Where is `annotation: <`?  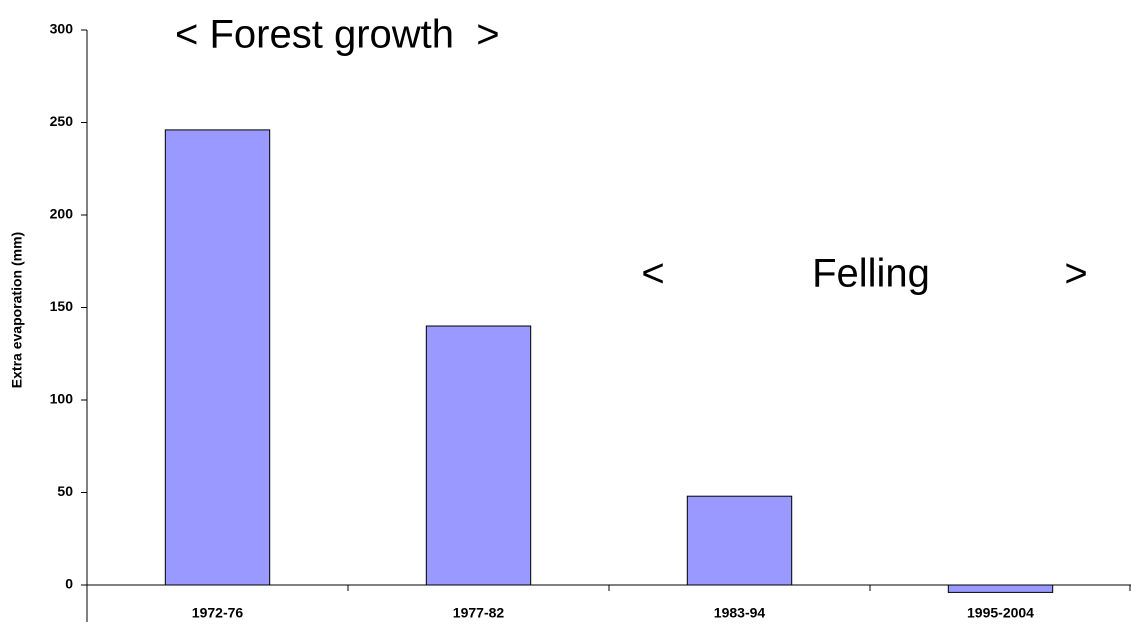 annotation: < is located at coordinates (652, 274).